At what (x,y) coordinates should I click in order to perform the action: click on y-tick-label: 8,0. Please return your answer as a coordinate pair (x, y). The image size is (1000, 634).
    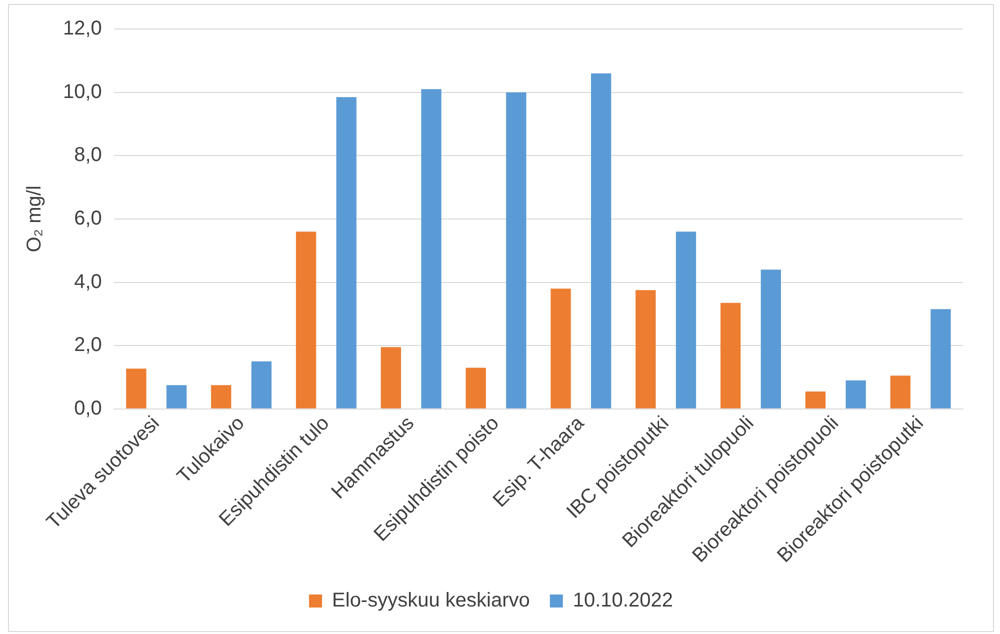
    Looking at the image, I should click on (88, 155).